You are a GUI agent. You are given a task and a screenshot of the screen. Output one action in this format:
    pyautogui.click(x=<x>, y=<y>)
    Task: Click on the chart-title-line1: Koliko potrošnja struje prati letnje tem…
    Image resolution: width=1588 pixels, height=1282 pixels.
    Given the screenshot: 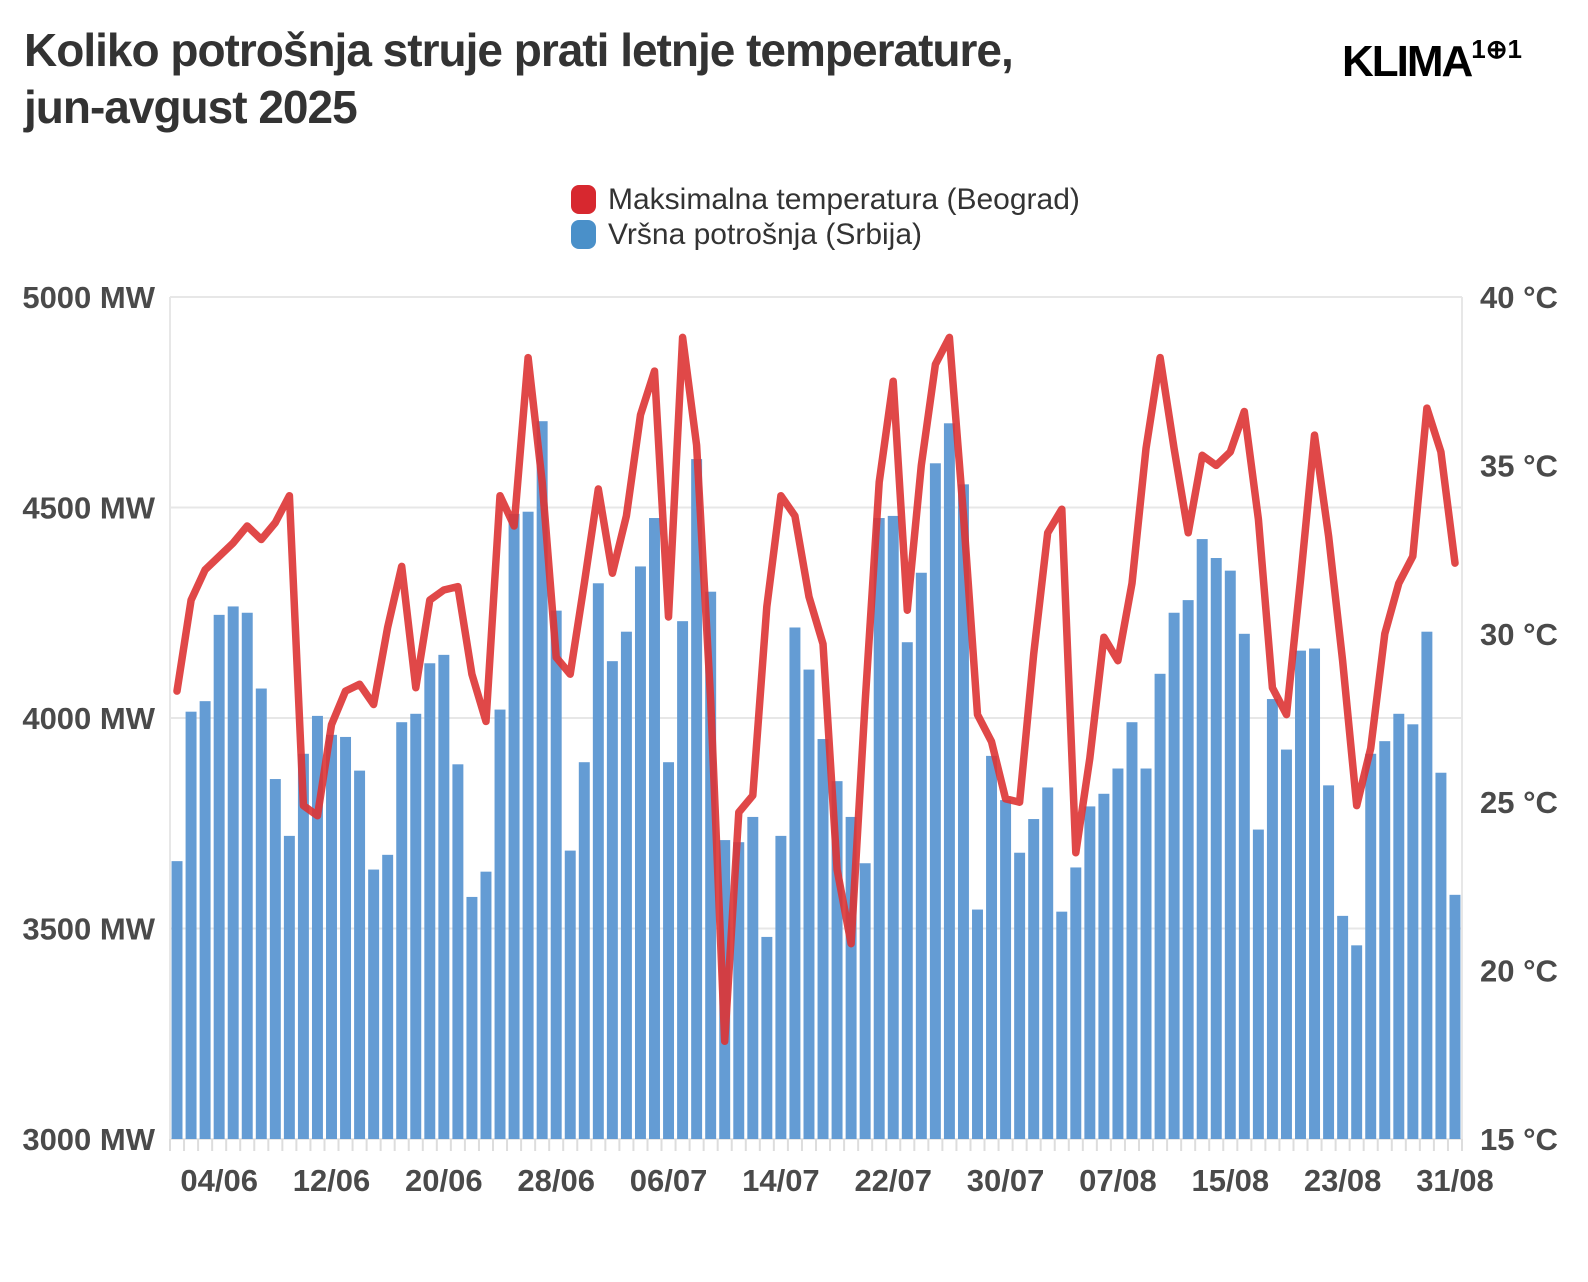 What is the action you would take?
    pyautogui.click(x=519, y=50)
    